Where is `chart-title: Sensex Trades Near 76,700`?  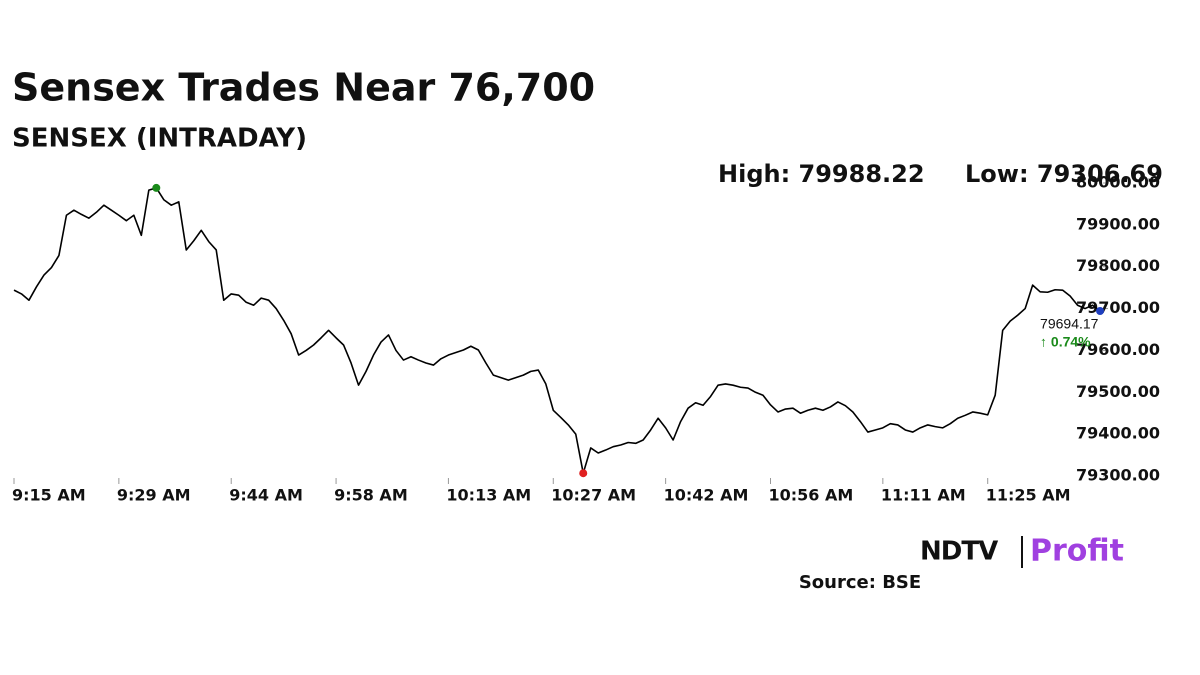 chart-title: Sensex Trades Near 76,700 is located at coordinates (303, 88).